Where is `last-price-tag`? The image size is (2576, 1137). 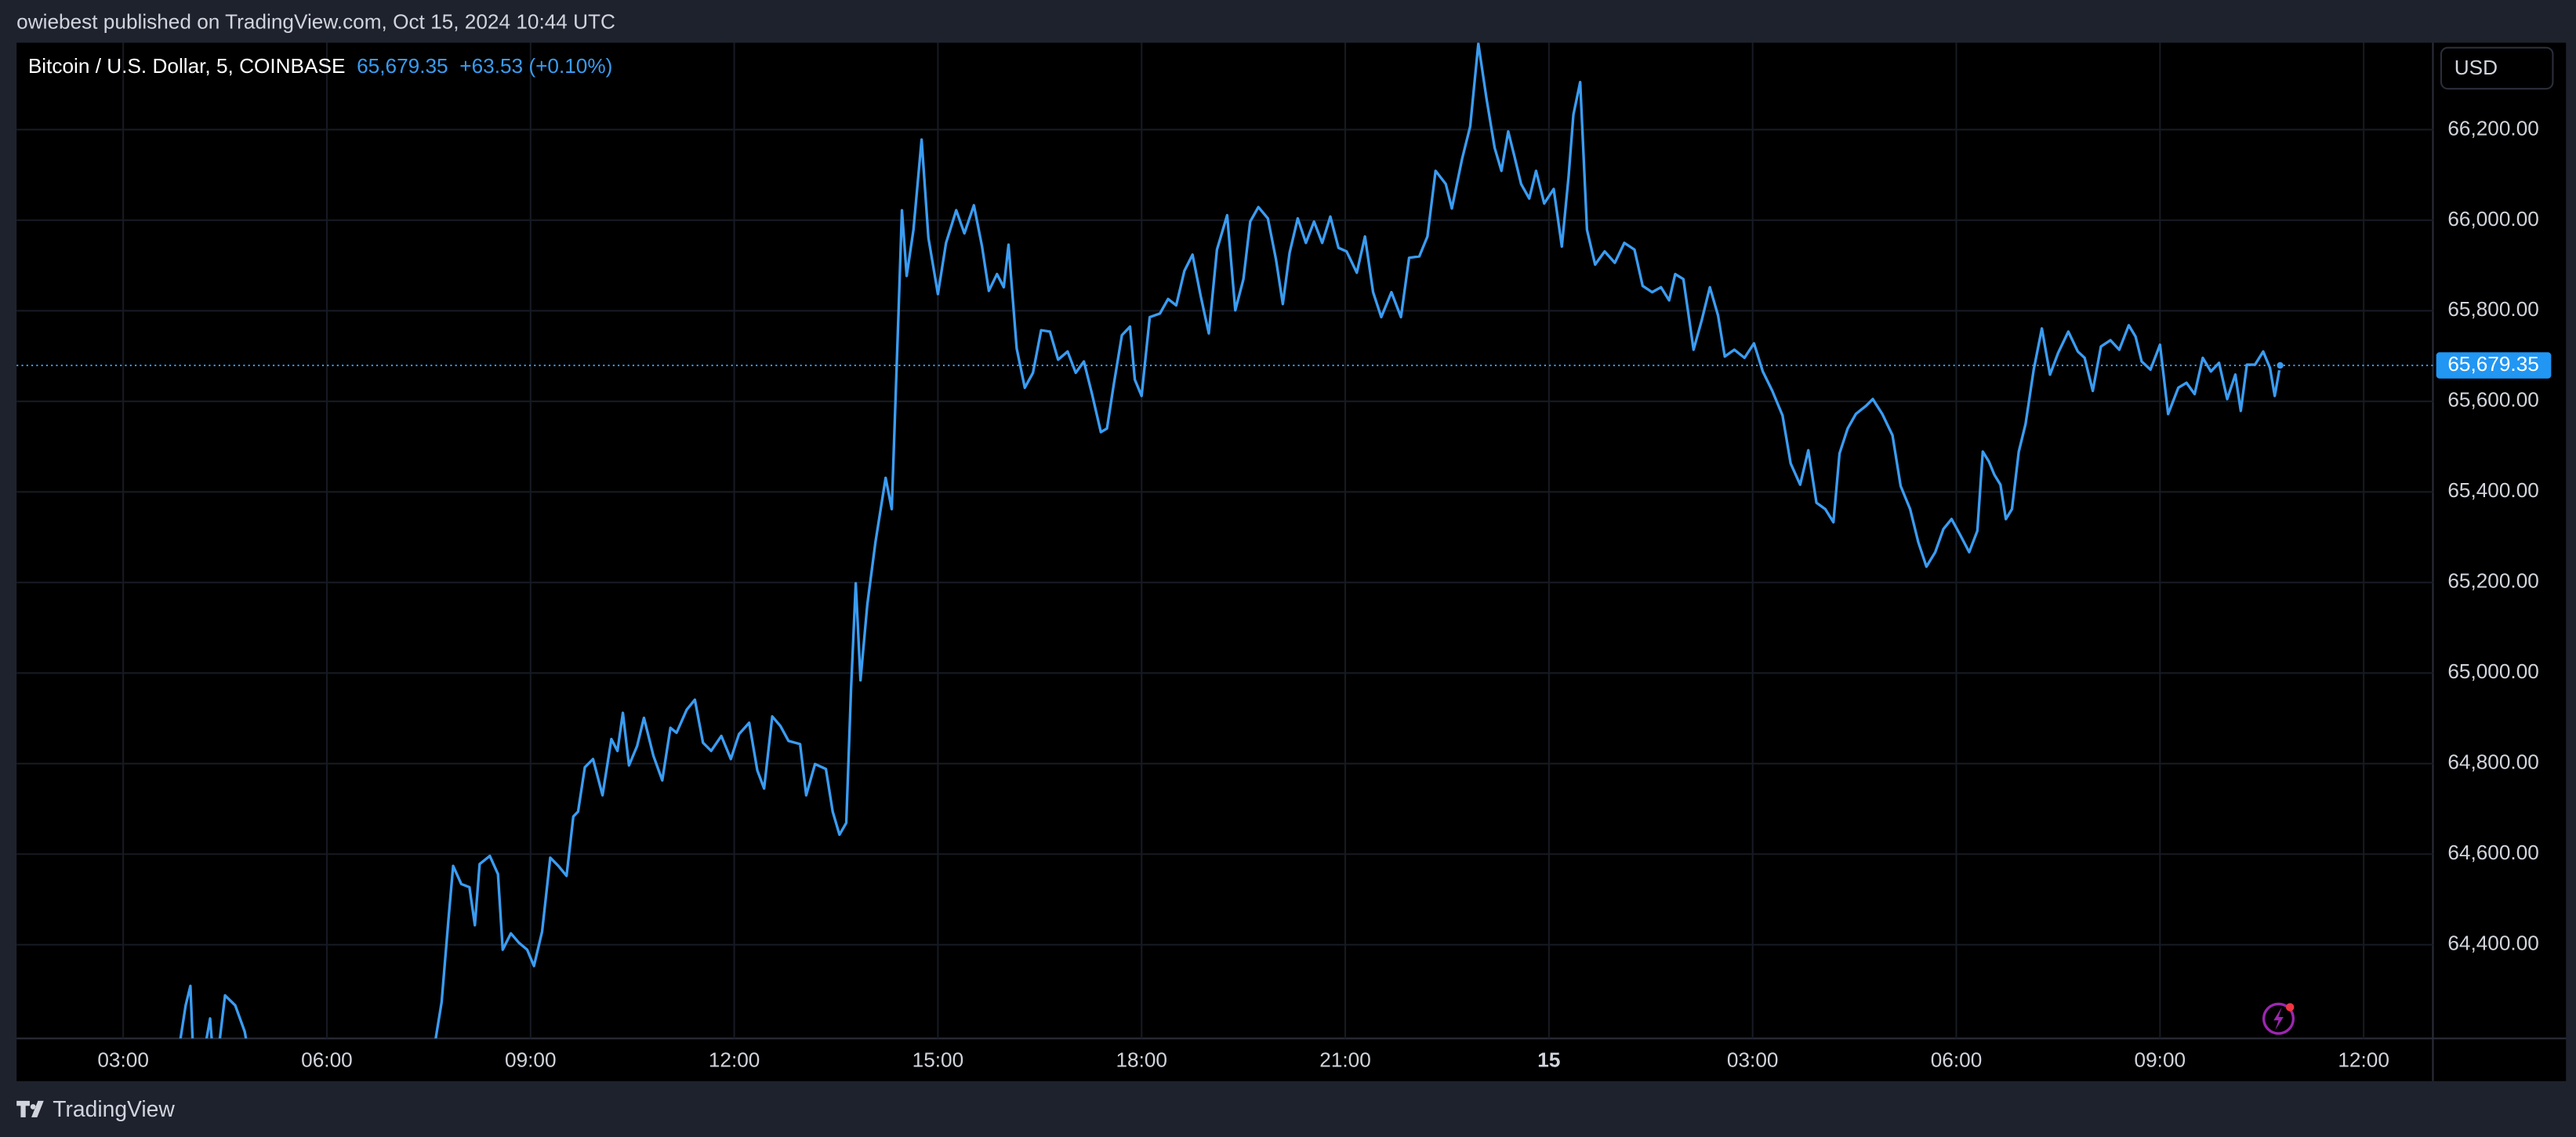 last-price-tag is located at coordinates (2494, 365).